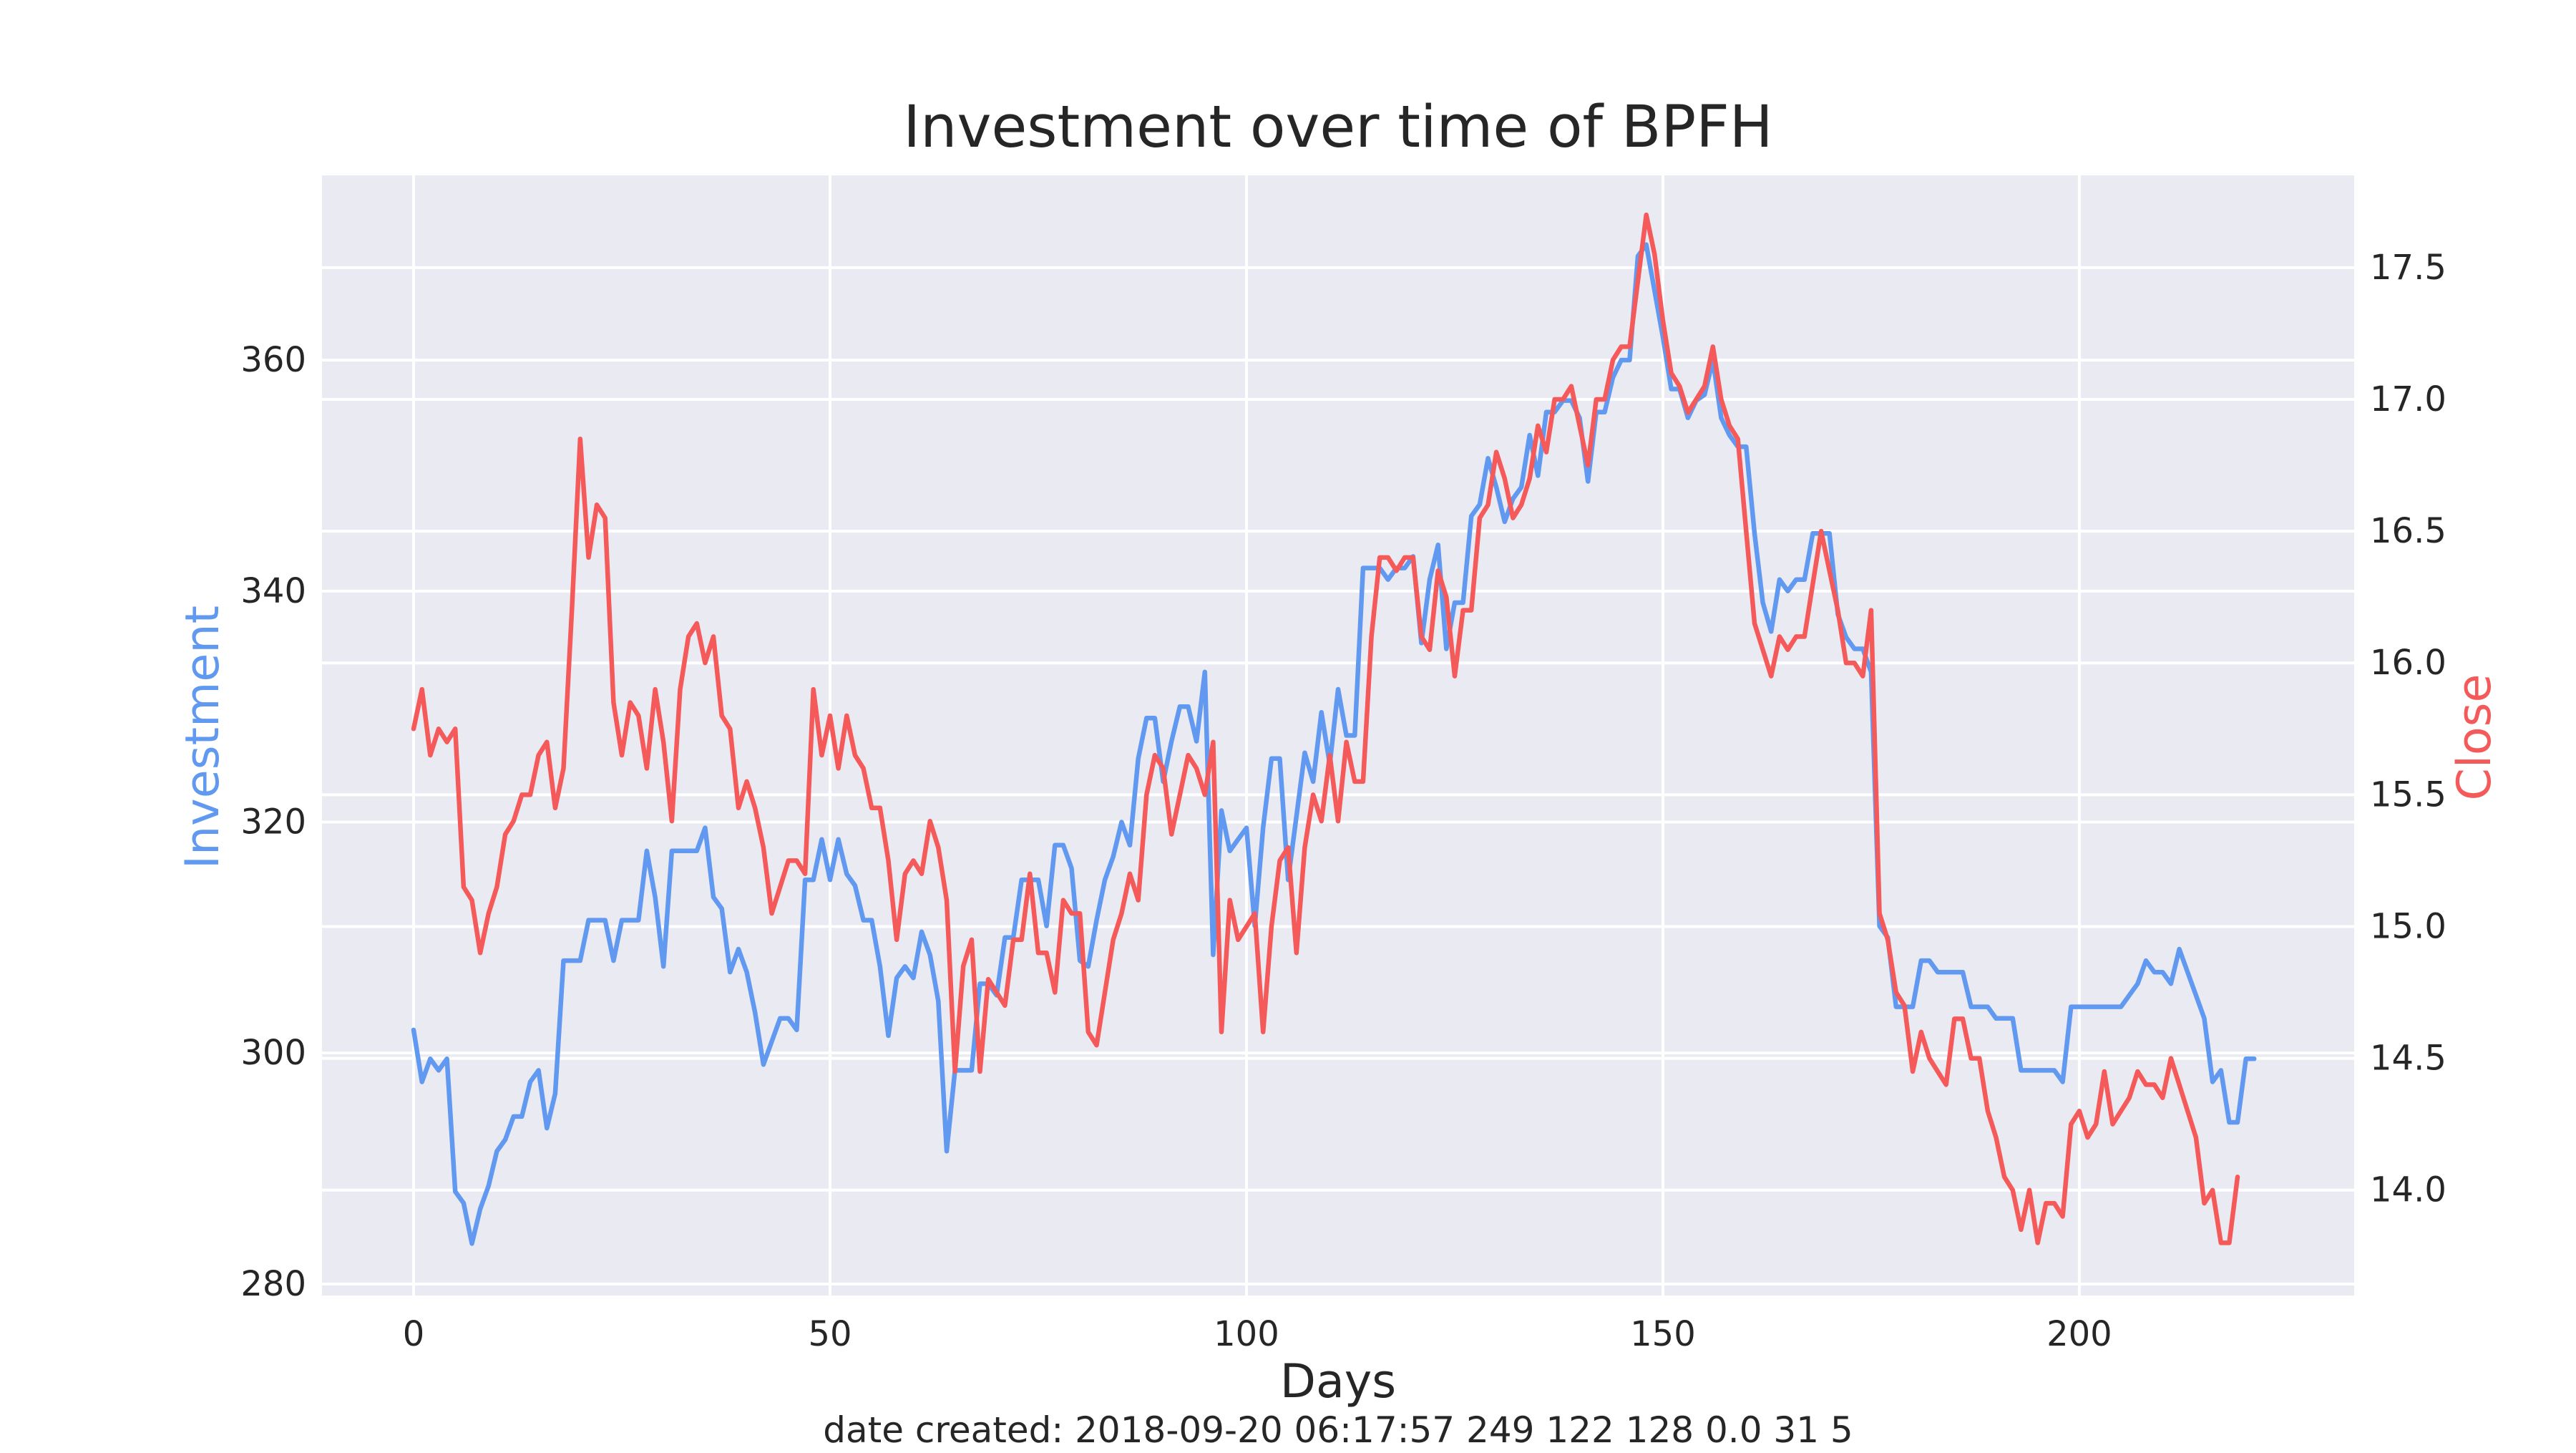 This screenshot has height=1453, width=2576. Describe the element at coordinates (2408, 531) in the screenshot. I see `y-tick-label-right: 16.5` at that location.